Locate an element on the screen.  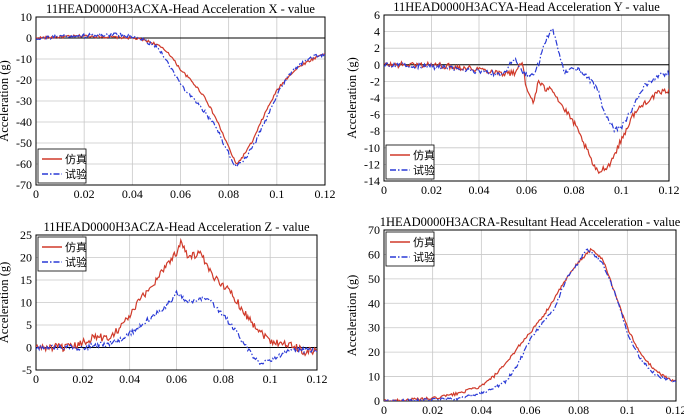
y-tick-label: -5 is located at coordinates (27, 370).